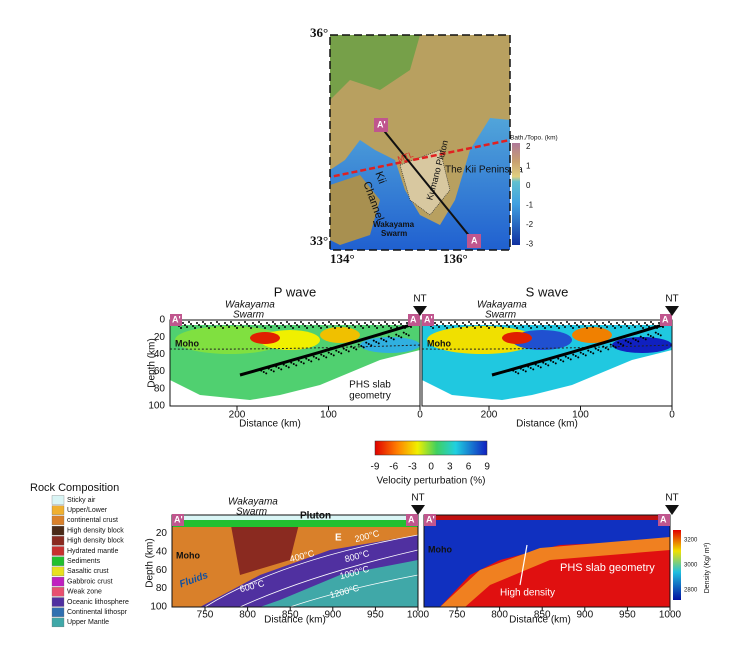  What do you see at coordinates (547, 517) in the screenshot?
I see `air` at bounding box center [547, 517].